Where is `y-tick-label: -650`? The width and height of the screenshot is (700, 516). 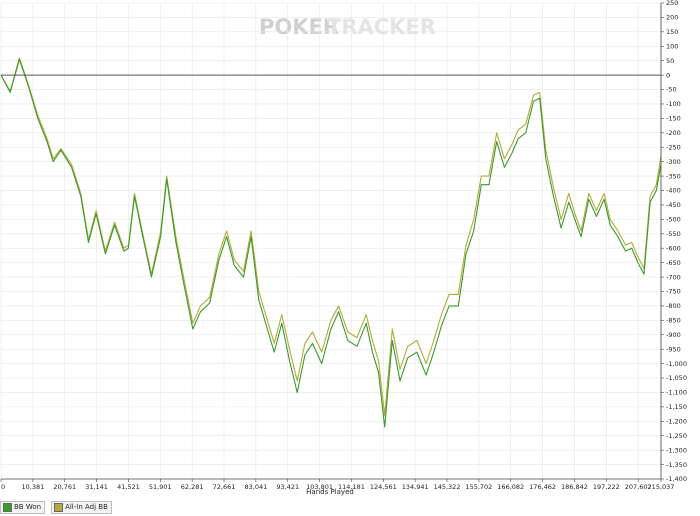
y-tick-label: -650 is located at coordinates (673, 263).